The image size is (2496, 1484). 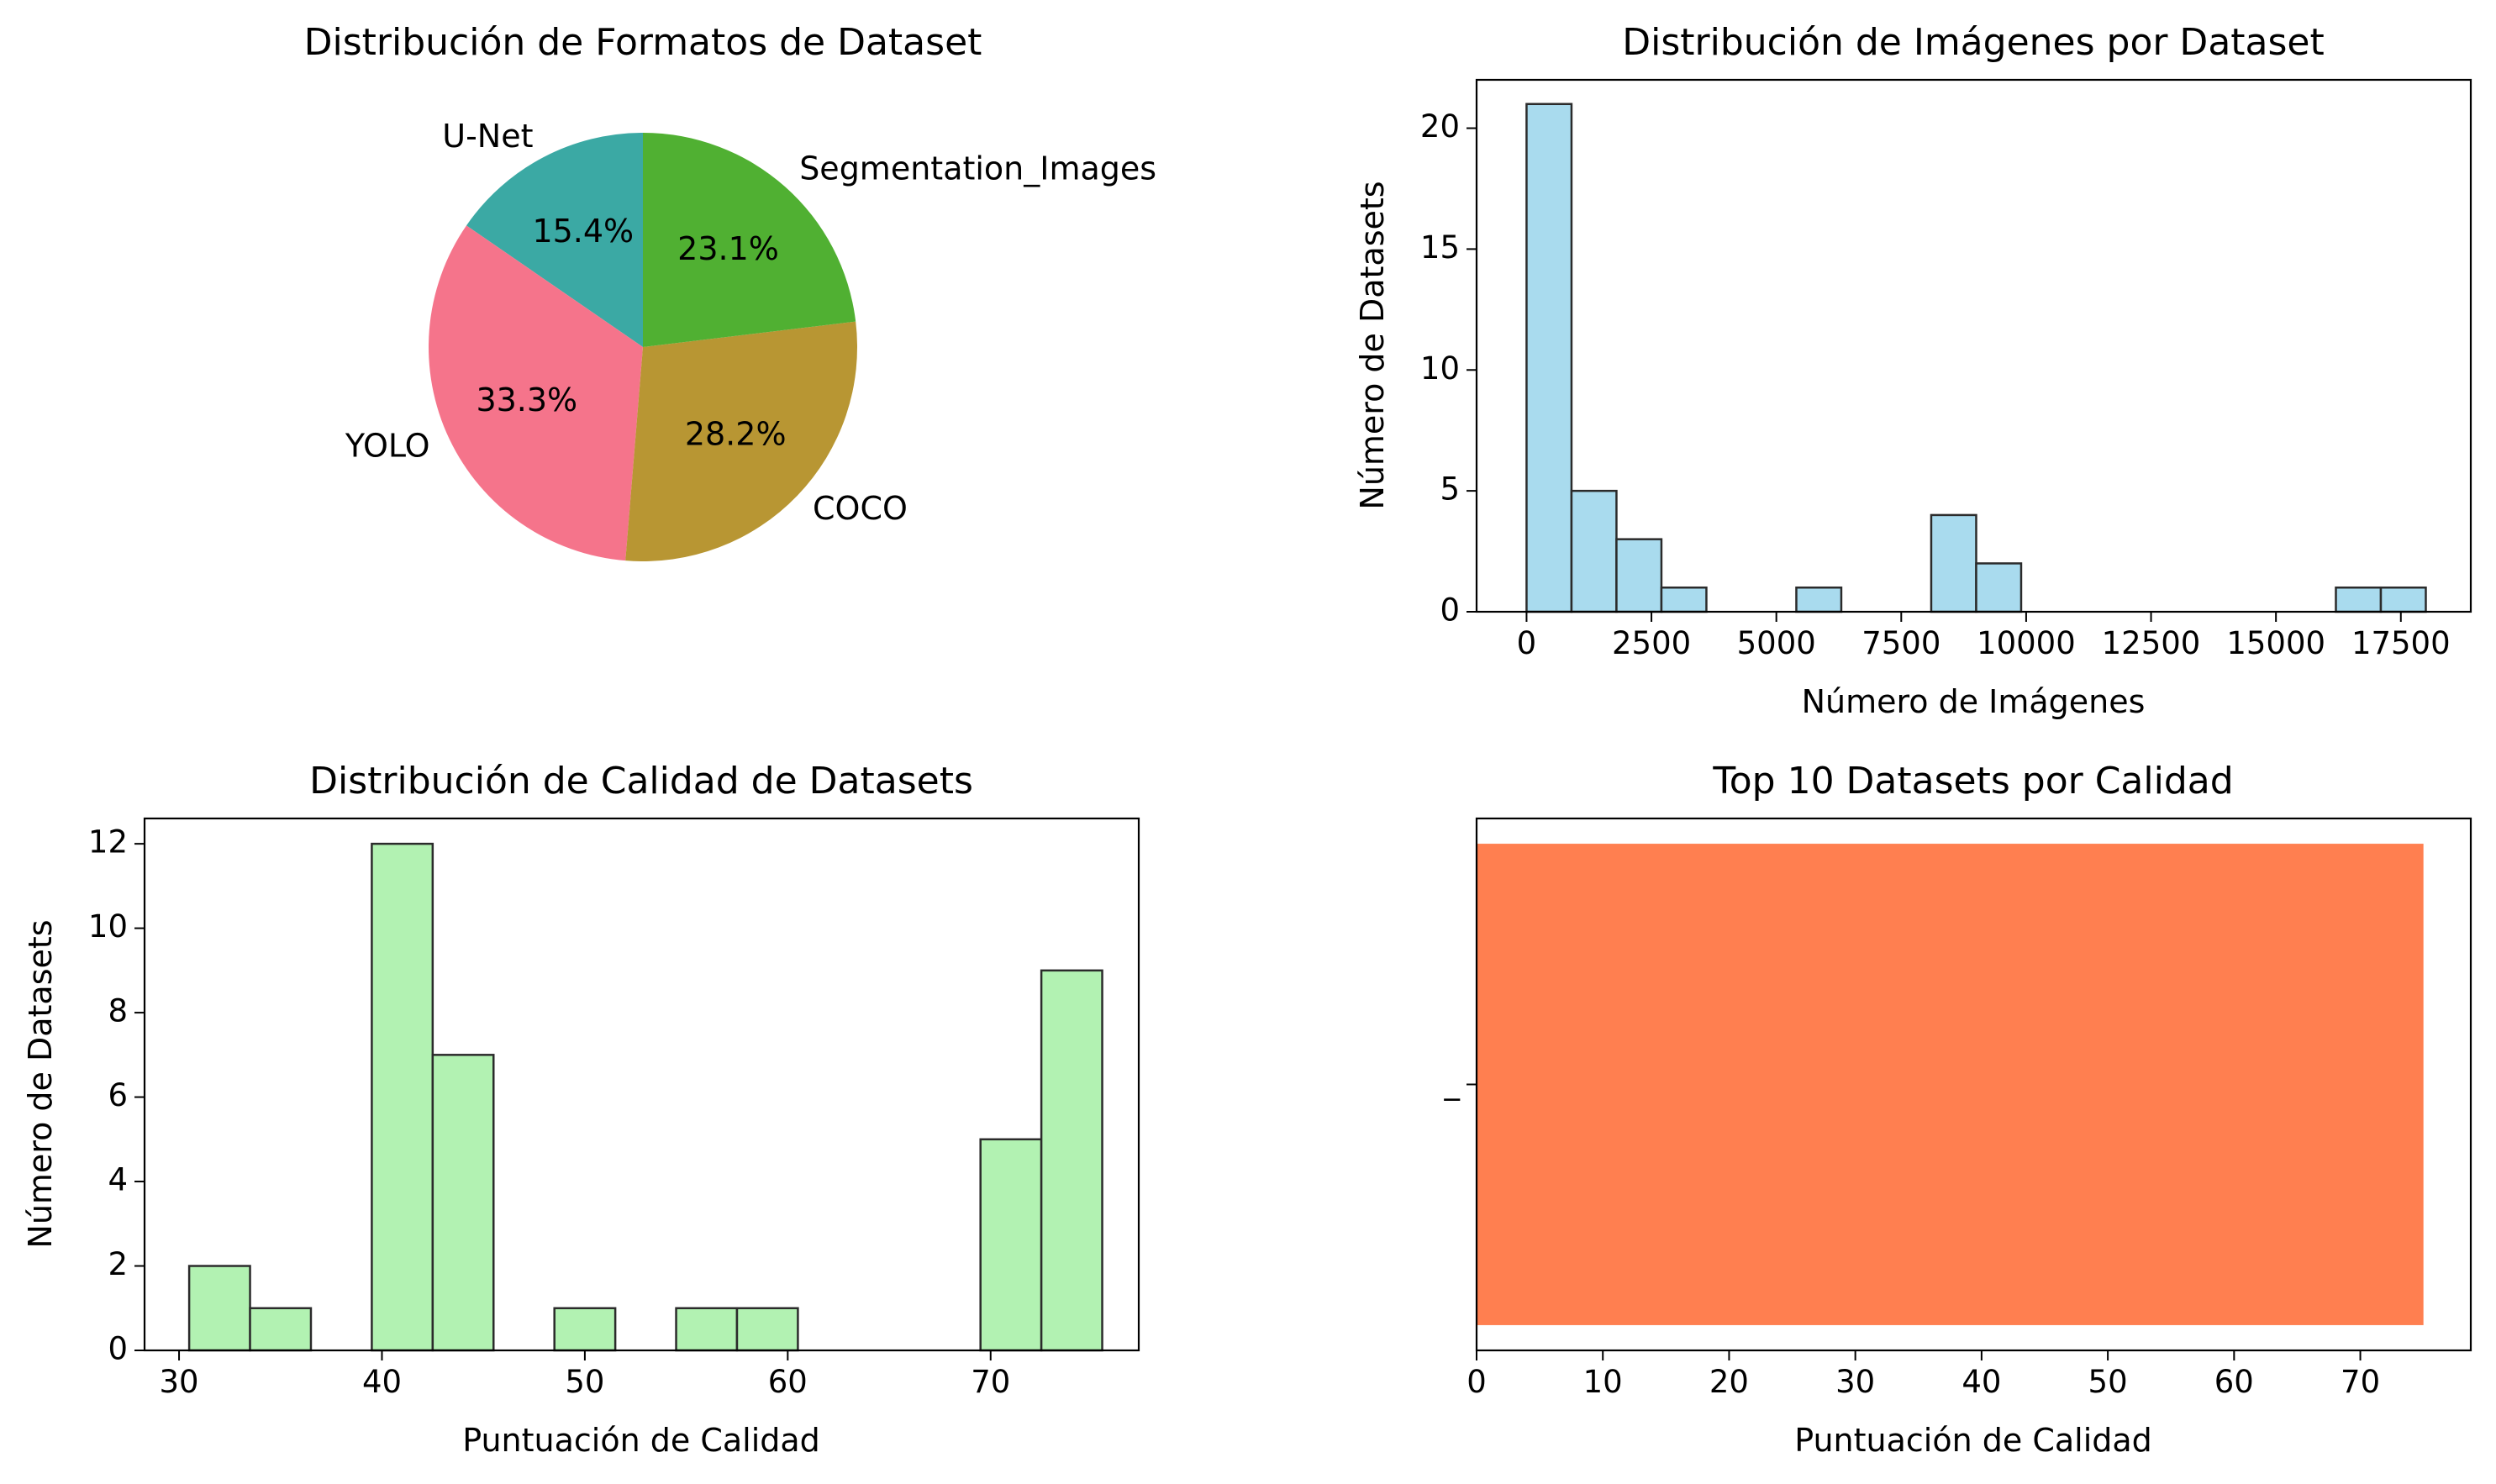 What do you see at coordinates (108, 842) in the screenshot?
I see `y-tick-label: 12` at bounding box center [108, 842].